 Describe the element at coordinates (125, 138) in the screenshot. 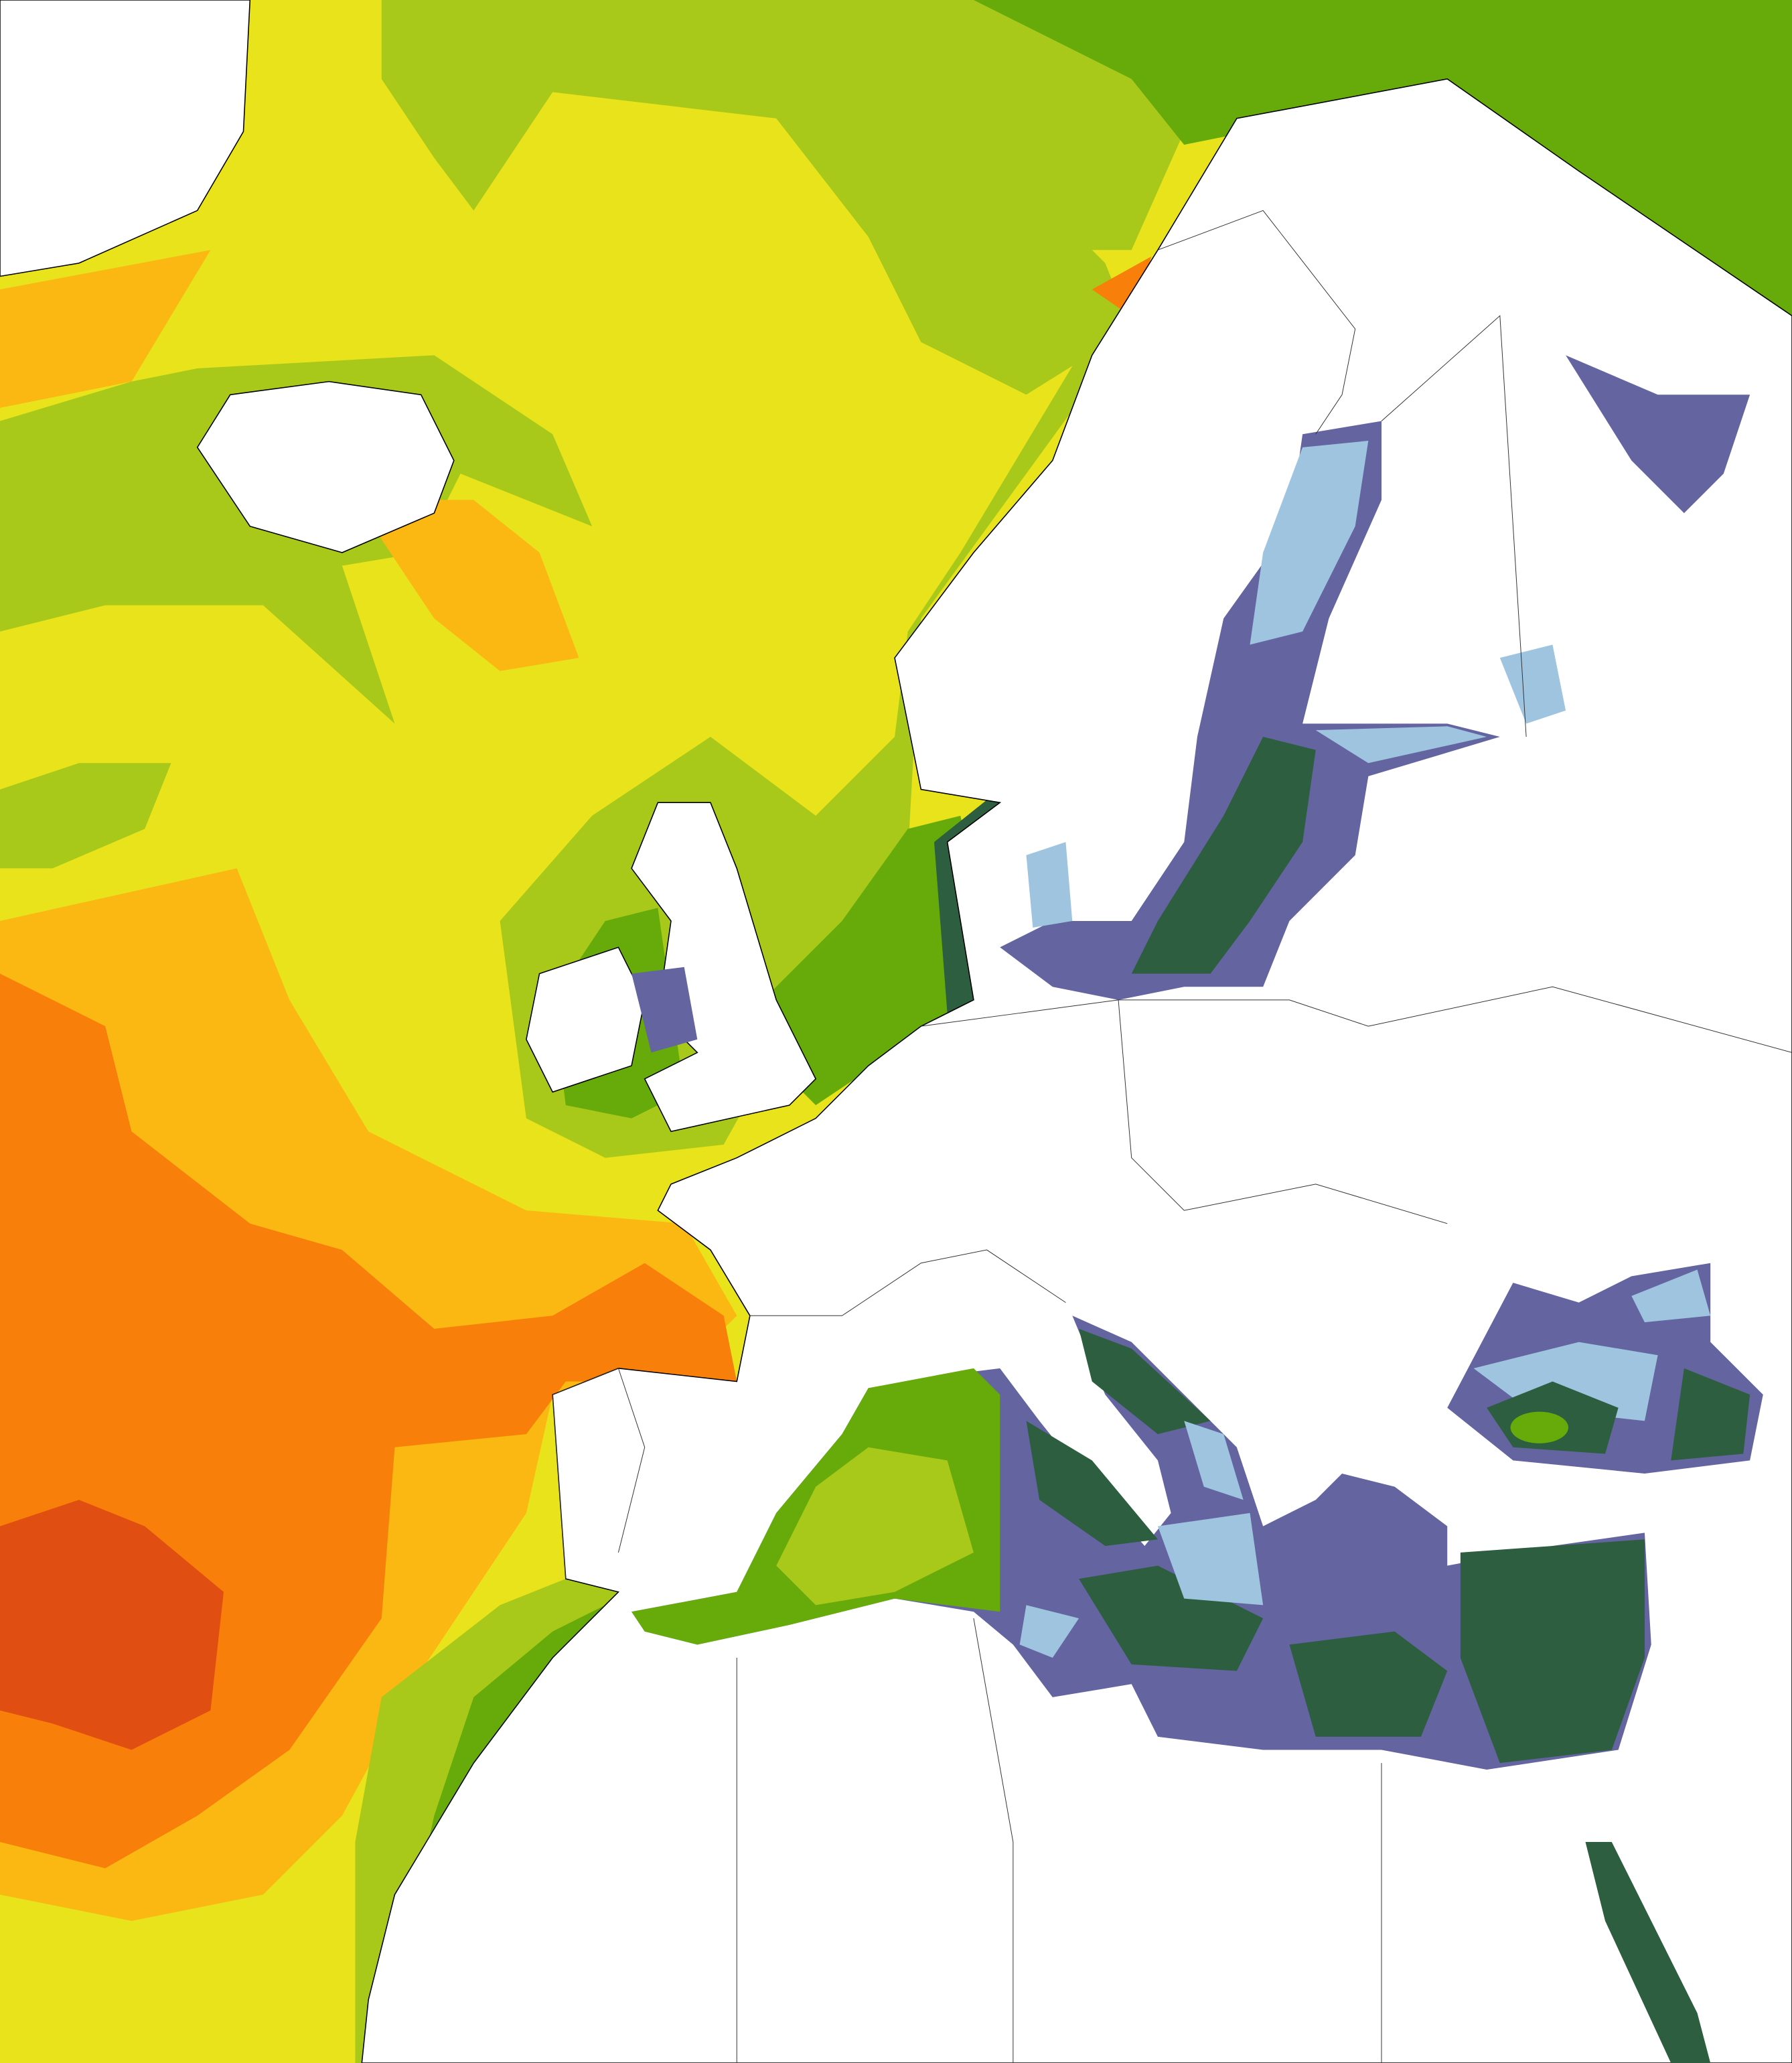

I see `greenland` at that location.